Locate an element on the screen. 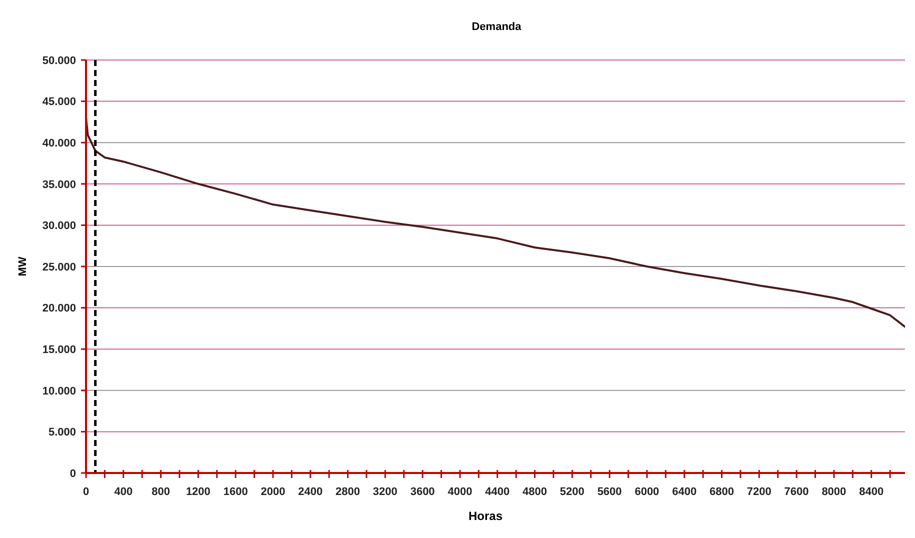 Image resolution: width=915 pixels, height=538 pixels. x-tick-label: 5600 is located at coordinates (609, 492).